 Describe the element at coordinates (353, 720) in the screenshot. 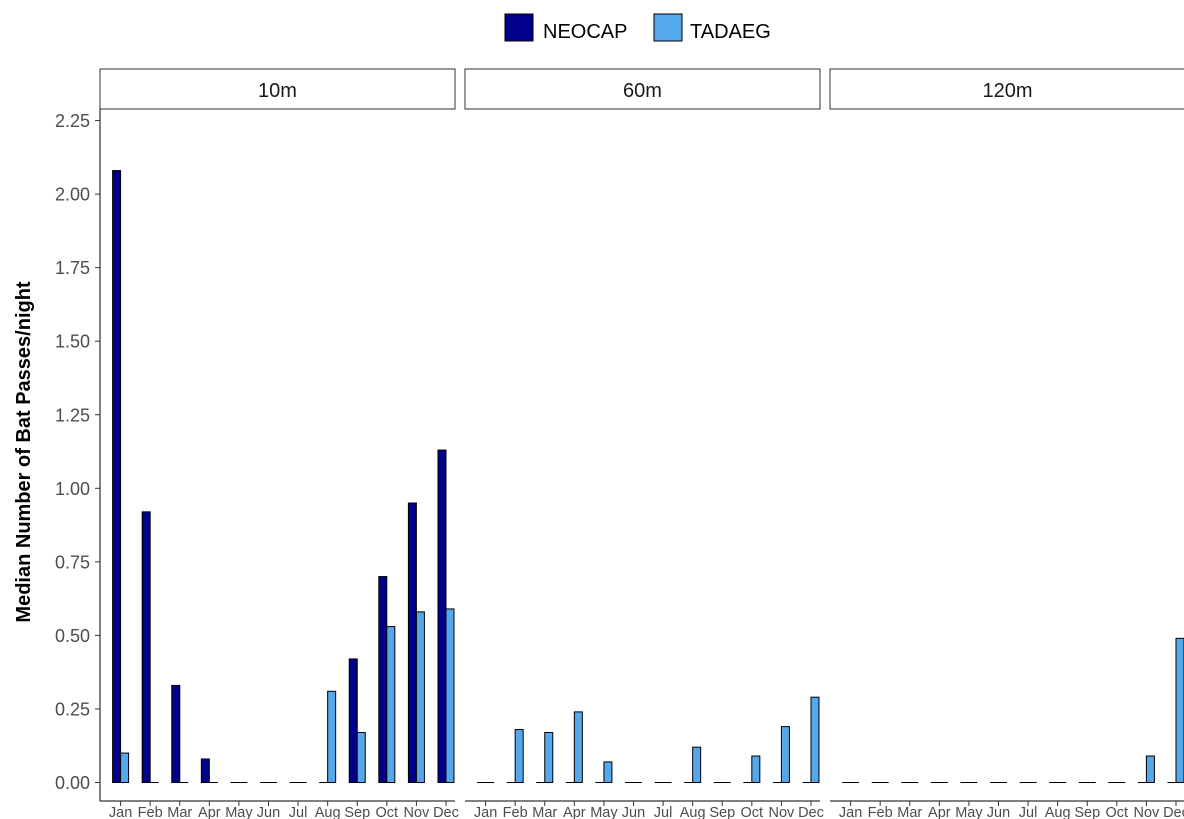

I see `bar-neocap-10m-Sep` at that location.